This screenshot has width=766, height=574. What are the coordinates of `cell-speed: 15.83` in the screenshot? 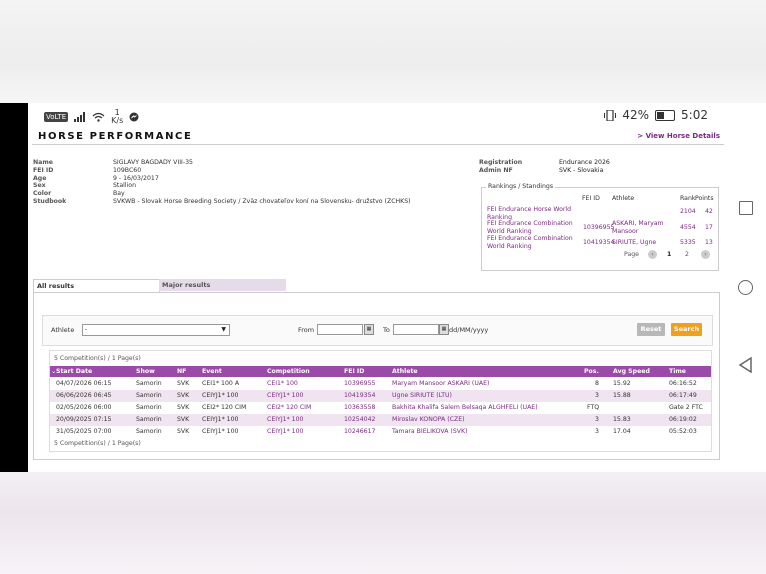 It's located at (622, 419).